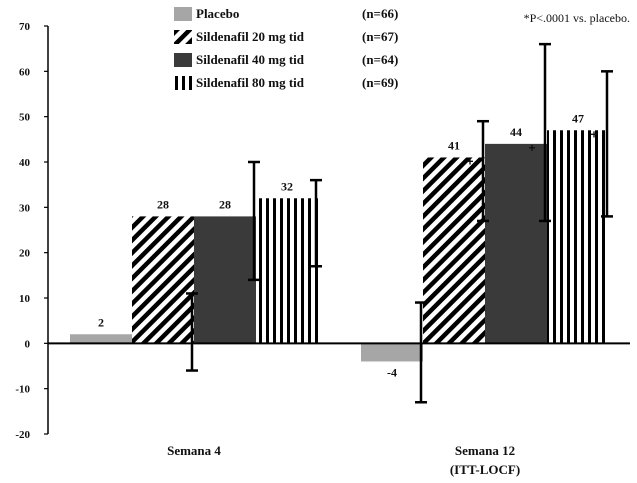  What do you see at coordinates (485, 469) in the screenshot?
I see `category-label-secondary: (ITT-LOCF)` at bounding box center [485, 469].